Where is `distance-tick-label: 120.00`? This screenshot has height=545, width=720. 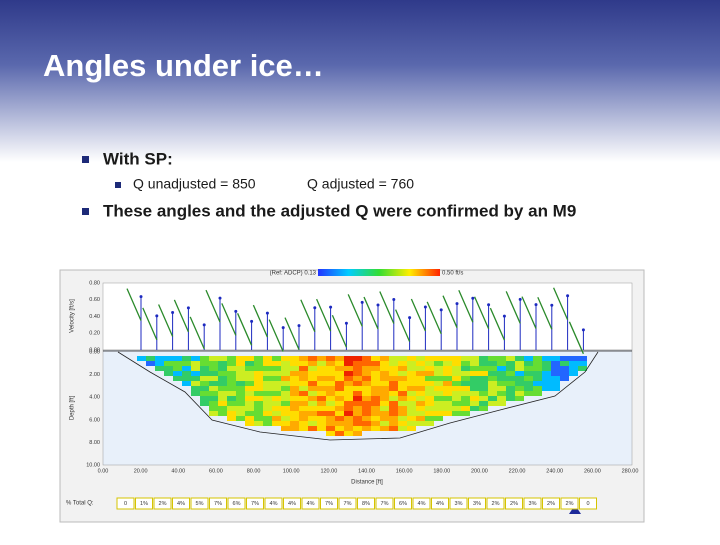
distance-tick-label: 120.00 is located at coordinates (328, 471).